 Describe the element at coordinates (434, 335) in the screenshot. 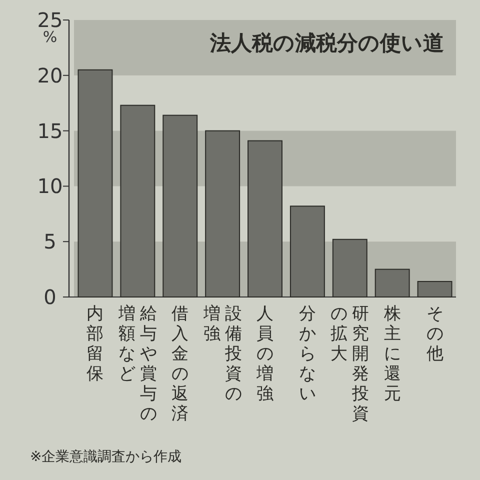

I see `x-tick-label: その他` at that location.